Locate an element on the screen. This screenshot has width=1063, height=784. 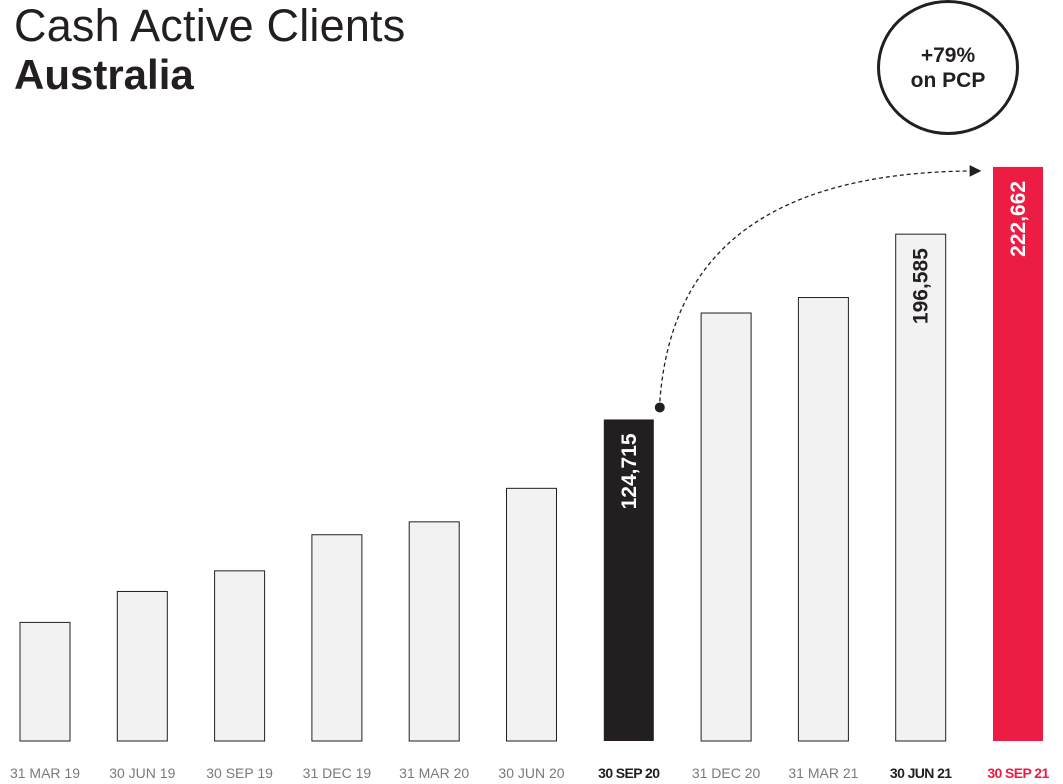
bar-value-label: 196,585 is located at coordinates (921, 286).